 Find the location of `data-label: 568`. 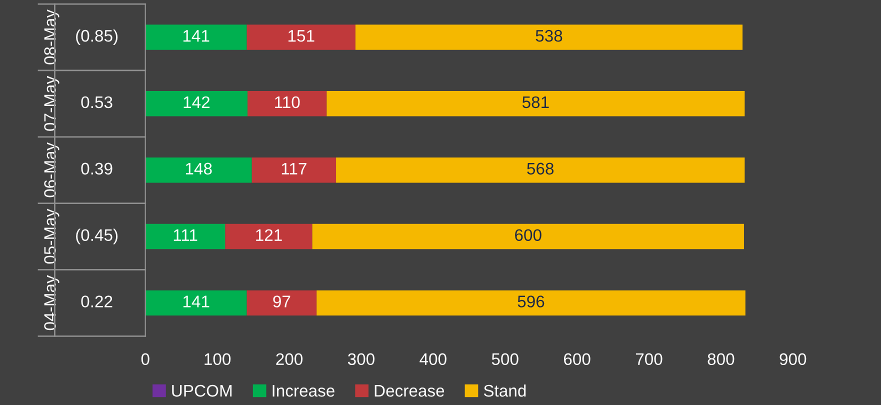

data-label: 568 is located at coordinates (540, 168).